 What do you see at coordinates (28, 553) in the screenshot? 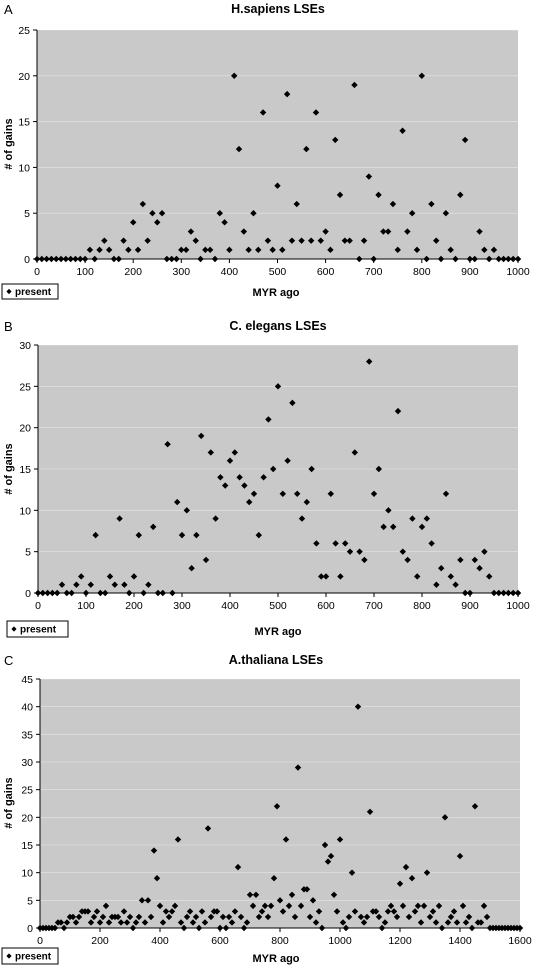
I see `y-tick-label: 5` at bounding box center [28, 553].